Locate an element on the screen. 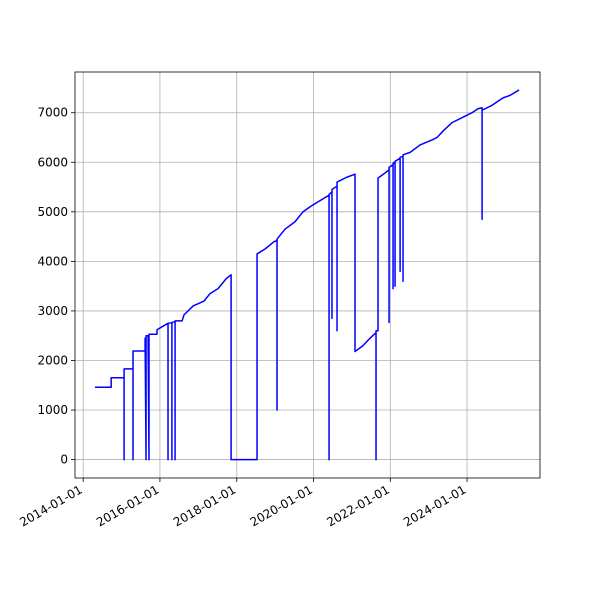 Image resolution: width=600 pixels, height=600 pixels. x-tick-label: 2014-01-01 is located at coordinates (50, 505).